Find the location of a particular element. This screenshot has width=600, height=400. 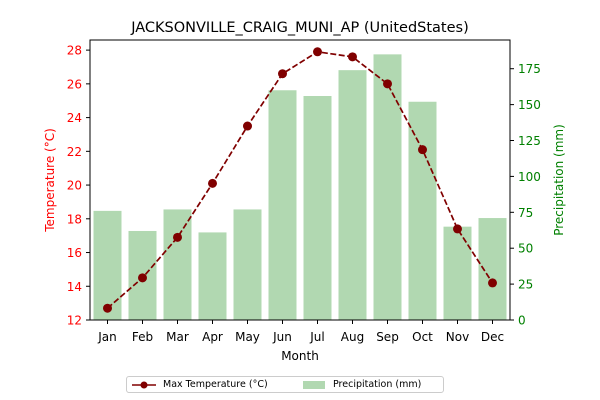

y-left-axis-label: Temperature (°C) is located at coordinates (50, 180).